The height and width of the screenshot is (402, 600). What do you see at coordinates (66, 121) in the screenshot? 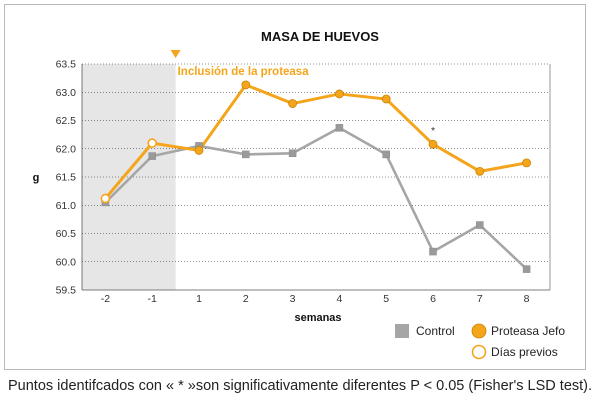
I see `y-tick-label: 62.5` at bounding box center [66, 121].